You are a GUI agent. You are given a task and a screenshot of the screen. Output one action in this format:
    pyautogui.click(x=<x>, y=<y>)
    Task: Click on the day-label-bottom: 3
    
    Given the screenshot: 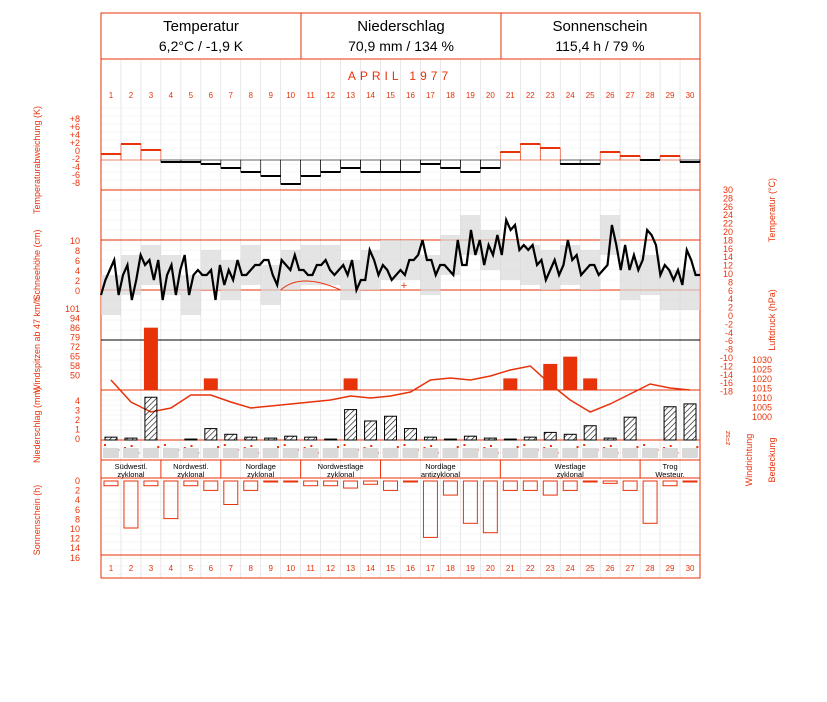 What is the action you would take?
    pyautogui.click(x=151, y=568)
    